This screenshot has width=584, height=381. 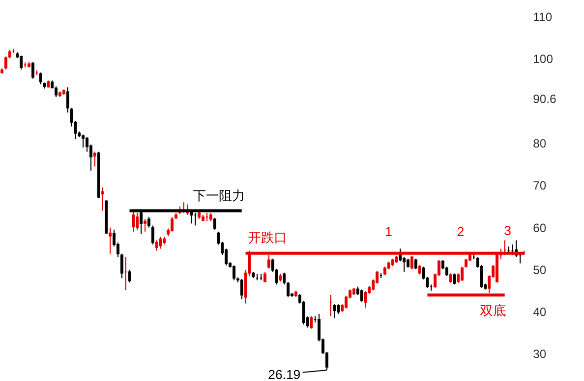 I want to click on y-tick-label: 30, so click(x=540, y=354).